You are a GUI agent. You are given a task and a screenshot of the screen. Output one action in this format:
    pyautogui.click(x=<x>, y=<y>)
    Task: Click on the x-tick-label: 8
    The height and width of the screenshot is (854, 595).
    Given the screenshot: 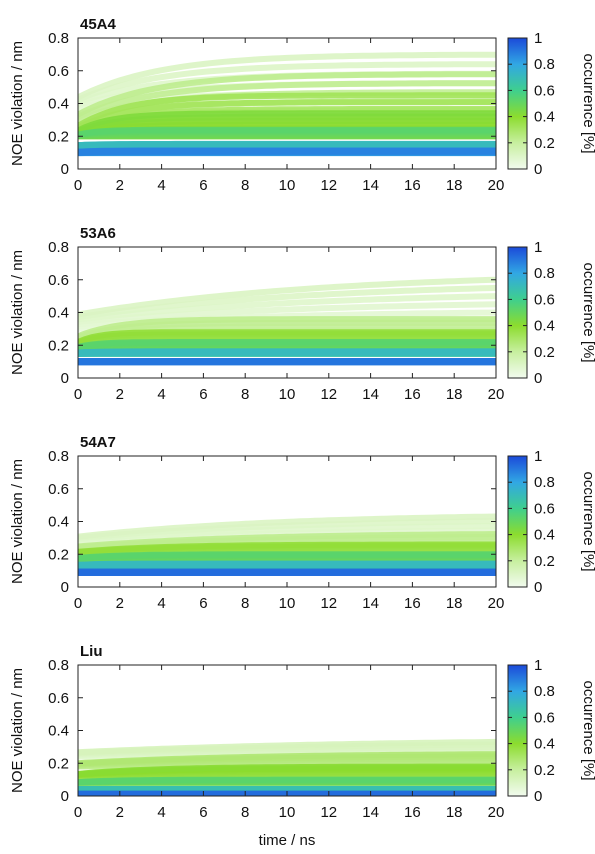 What is the action you would take?
    pyautogui.click(x=245, y=394)
    